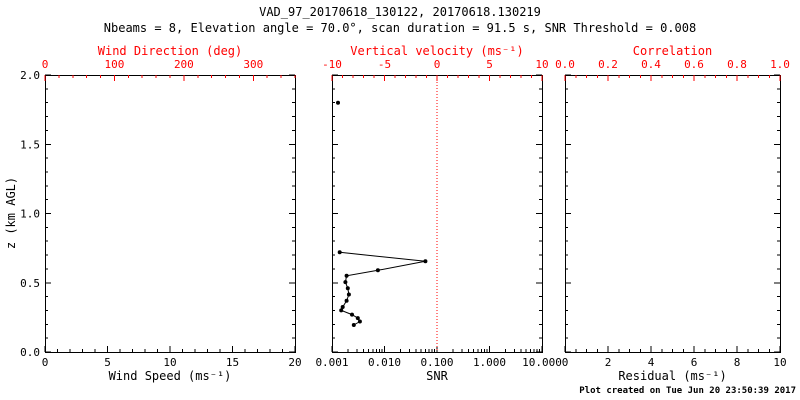 Image resolution: width=800 pixels, height=400 pixels. What do you see at coordinates (30, 144) in the screenshot?
I see `y-tick-label: 1.5` at bounding box center [30, 144].